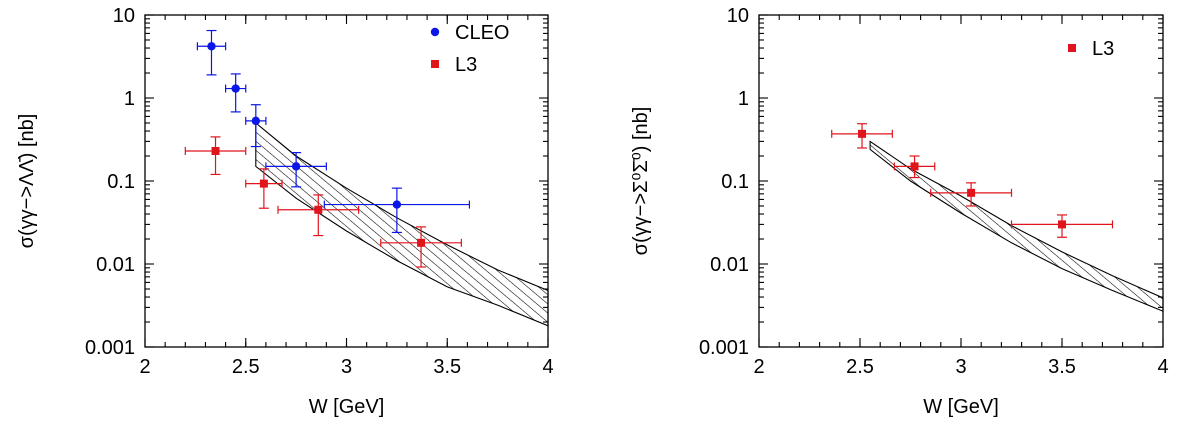 The height and width of the screenshot is (421, 1177). Describe the element at coordinates (402, 224) in the screenshot. I see `theory-band` at that location.